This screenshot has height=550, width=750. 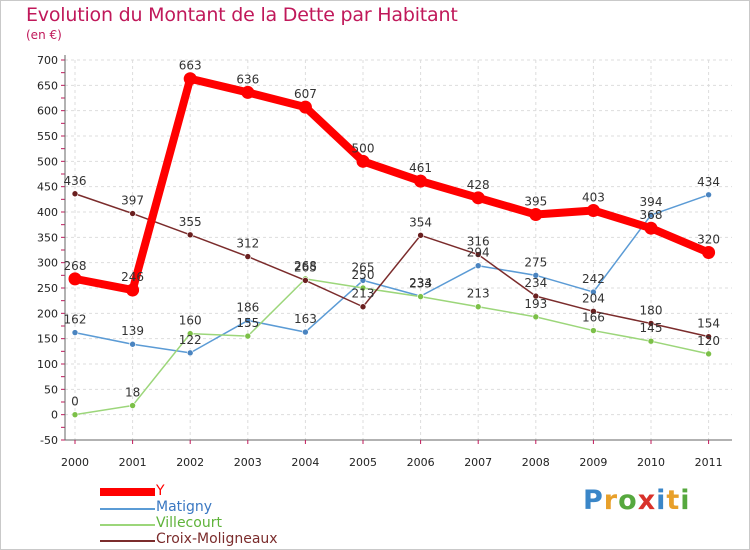 I want to click on data-label: 180, so click(x=651, y=310).